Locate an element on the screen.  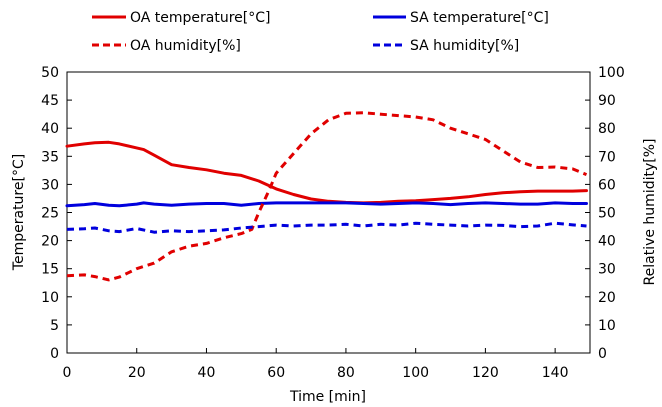
legend-item-oa-humidity: OA humidity[%] is located at coordinates (166, 46).